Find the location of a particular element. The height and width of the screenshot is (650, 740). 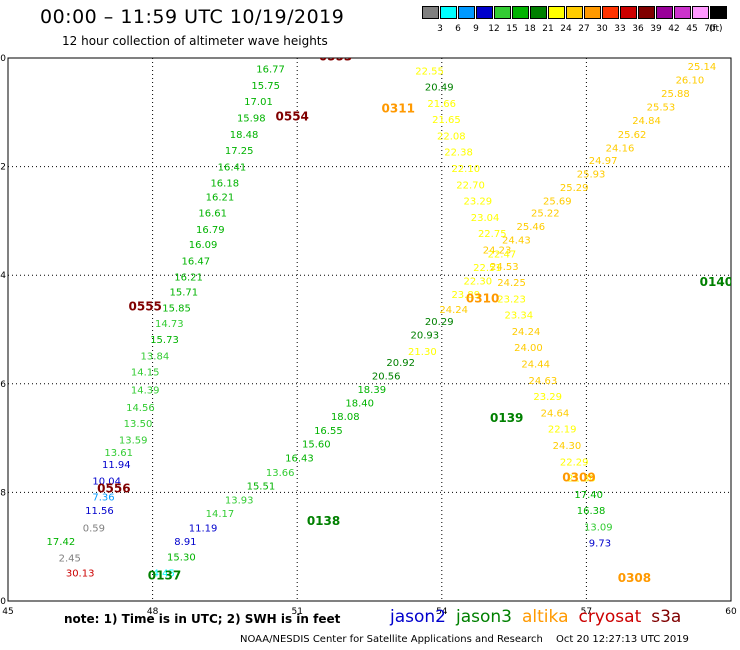

wave-height-label: 24.25 is located at coordinates (511, 283).